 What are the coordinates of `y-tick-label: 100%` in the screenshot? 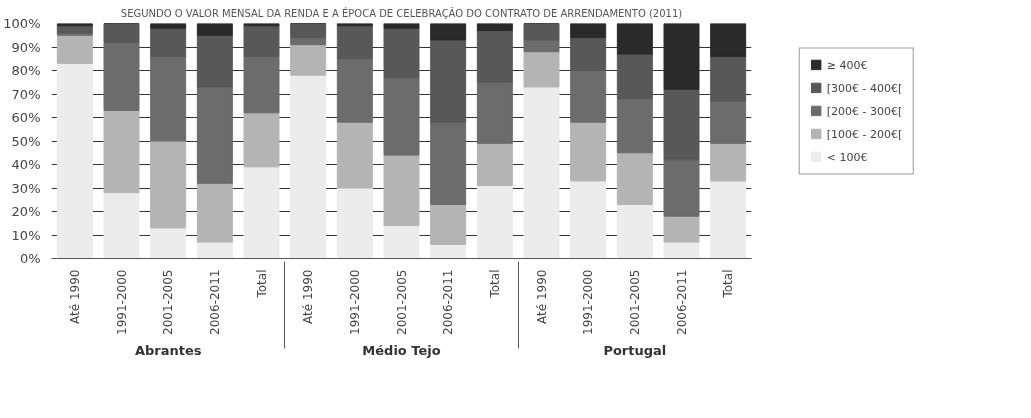 It's located at (22, 23).